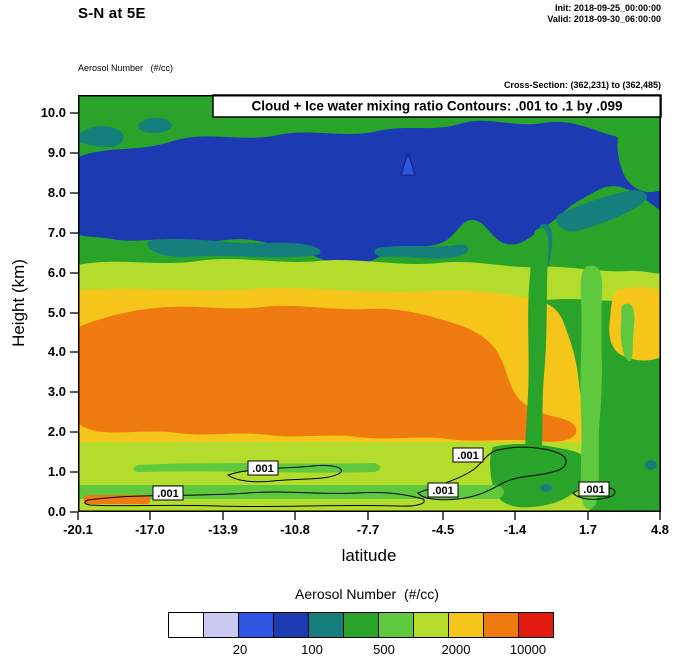 The width and height of the screenshot is (674, 668). Describe the element at coordinates (57, 431) in the screenshot. I see `y-tick-label: 2.0` at that location.